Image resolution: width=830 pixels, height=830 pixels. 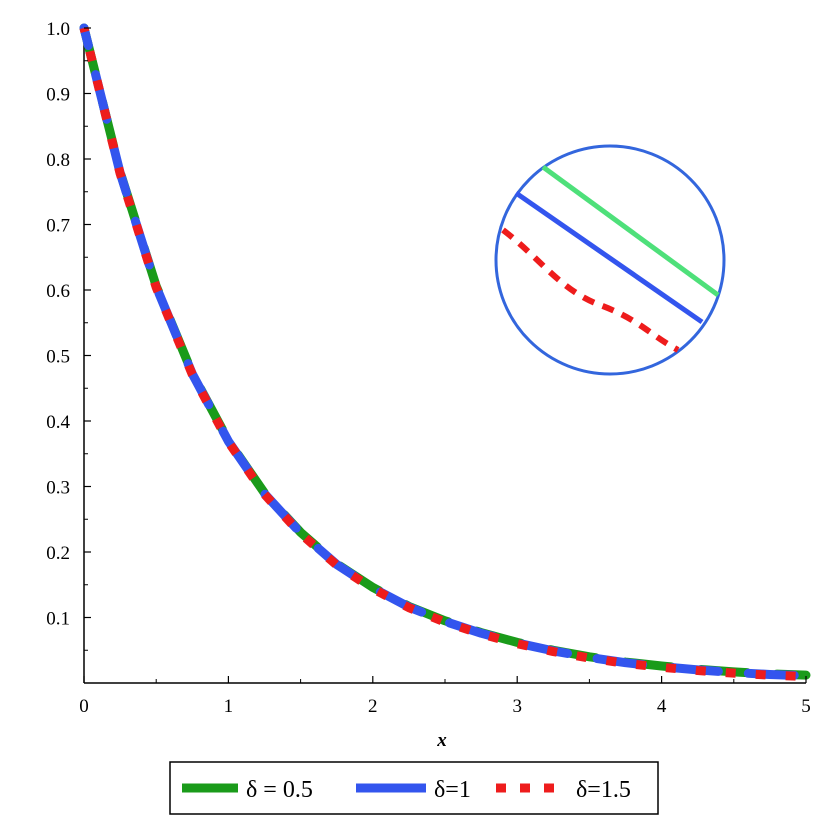 What do you see at coordinates (445, 696) in the screenshot?
I see `x-axis-ticks: 0 1 2 3 4 5` at bounding box center [445, 696].